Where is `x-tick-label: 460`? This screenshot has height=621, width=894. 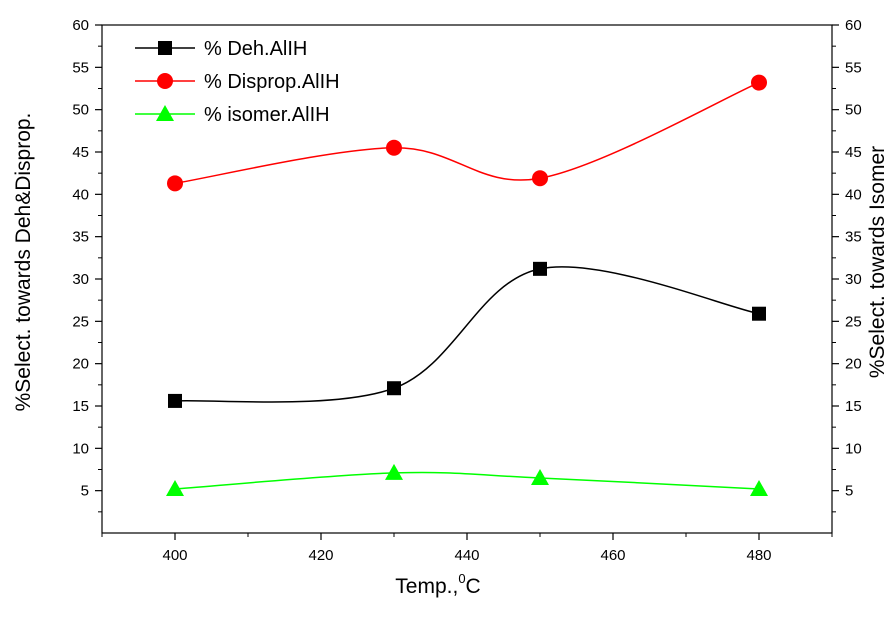
x-tick-label: 460 is located at coordinates (612, 555).